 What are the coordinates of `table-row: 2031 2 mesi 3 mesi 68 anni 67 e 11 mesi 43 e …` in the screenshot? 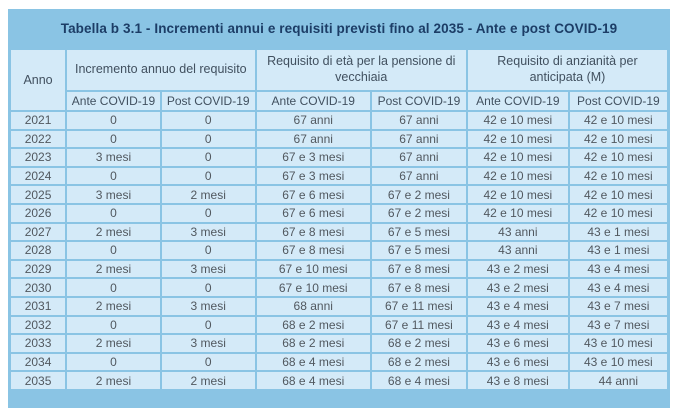 It's located at (339, 306).